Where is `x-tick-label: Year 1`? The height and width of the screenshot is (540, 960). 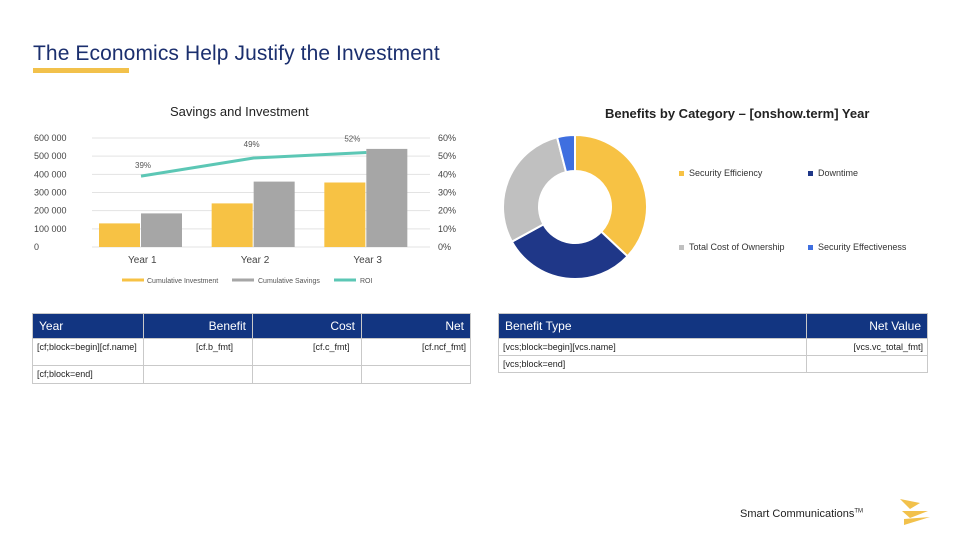 x-tick-label: Year 1 is located at coordinates (142, 260).